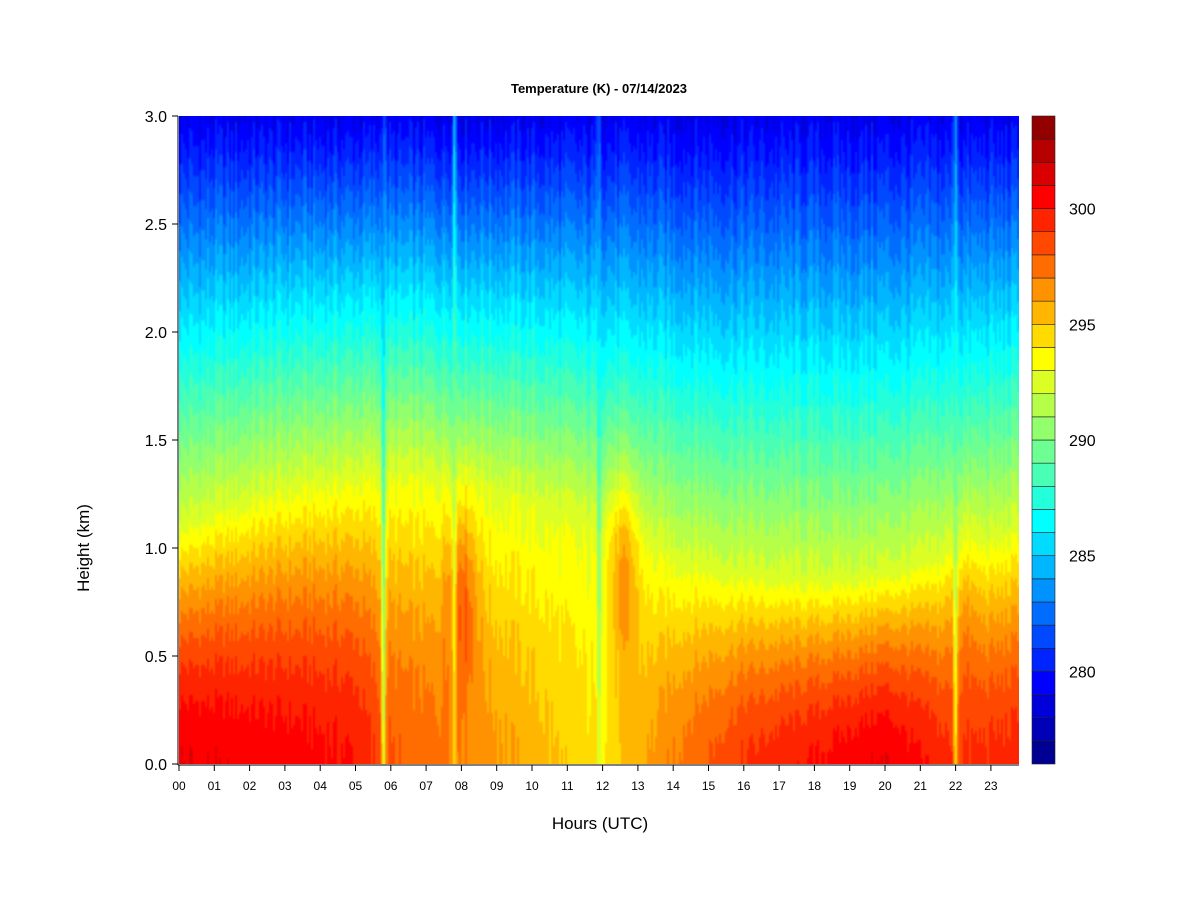 Image resolution: width=1200 pixels, height=900 pixels. Describe the element at coordinates (156, 441) in the screenshot. I see `y-tick-label: 1.5` at that location.